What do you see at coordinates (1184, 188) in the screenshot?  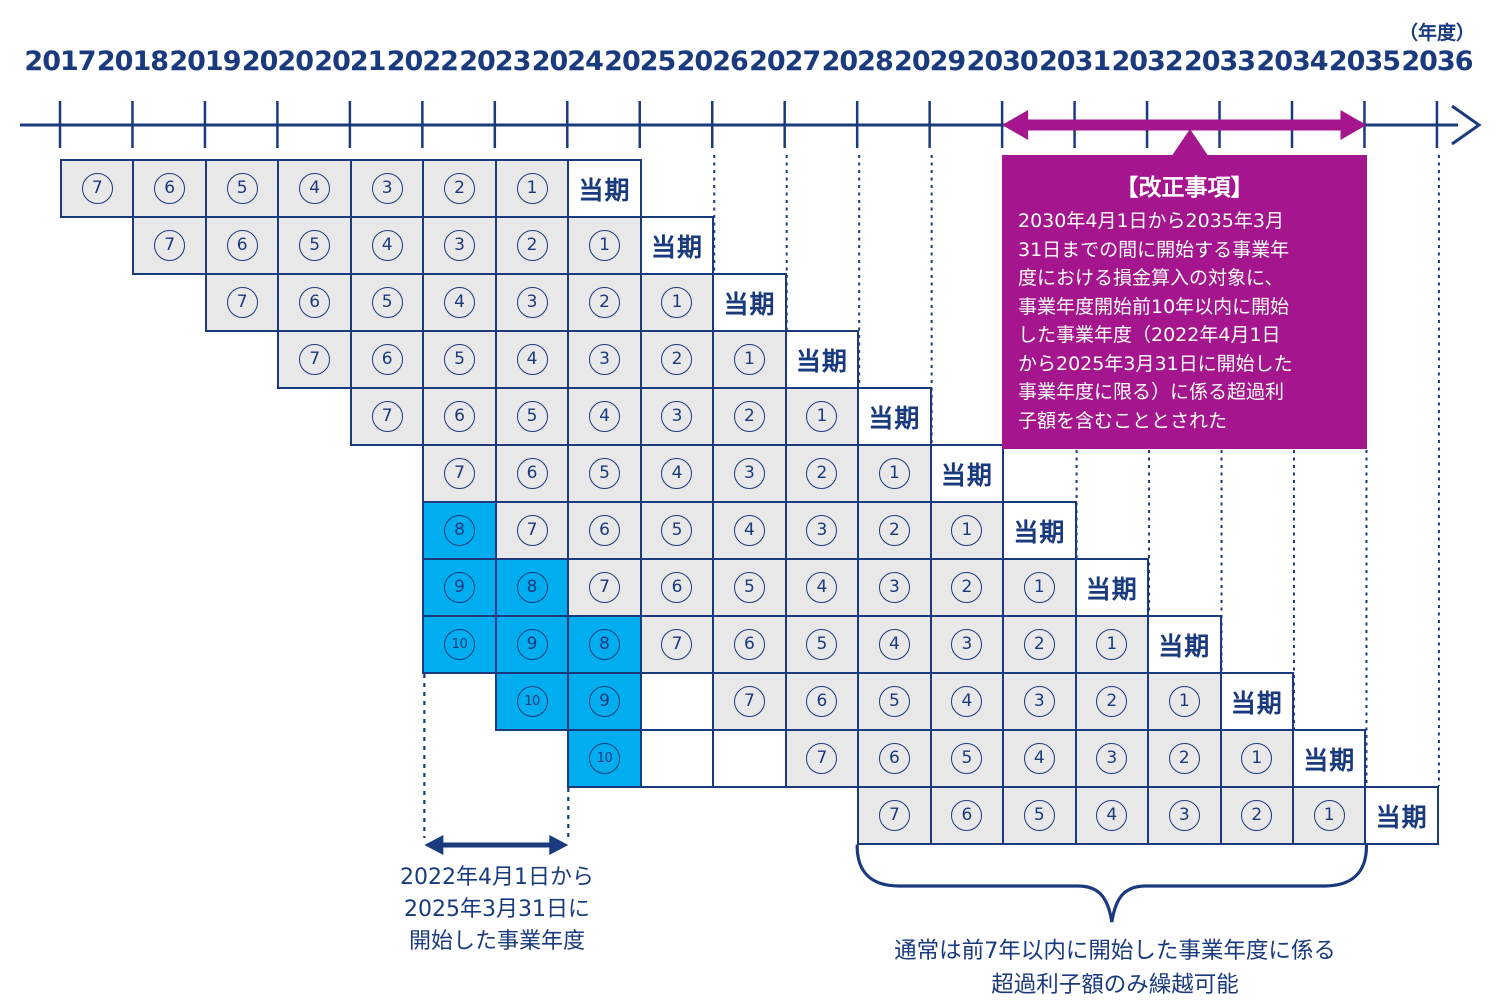 I see `revision-note-title: 【改正事項】` at bounding box center [1184, 188].